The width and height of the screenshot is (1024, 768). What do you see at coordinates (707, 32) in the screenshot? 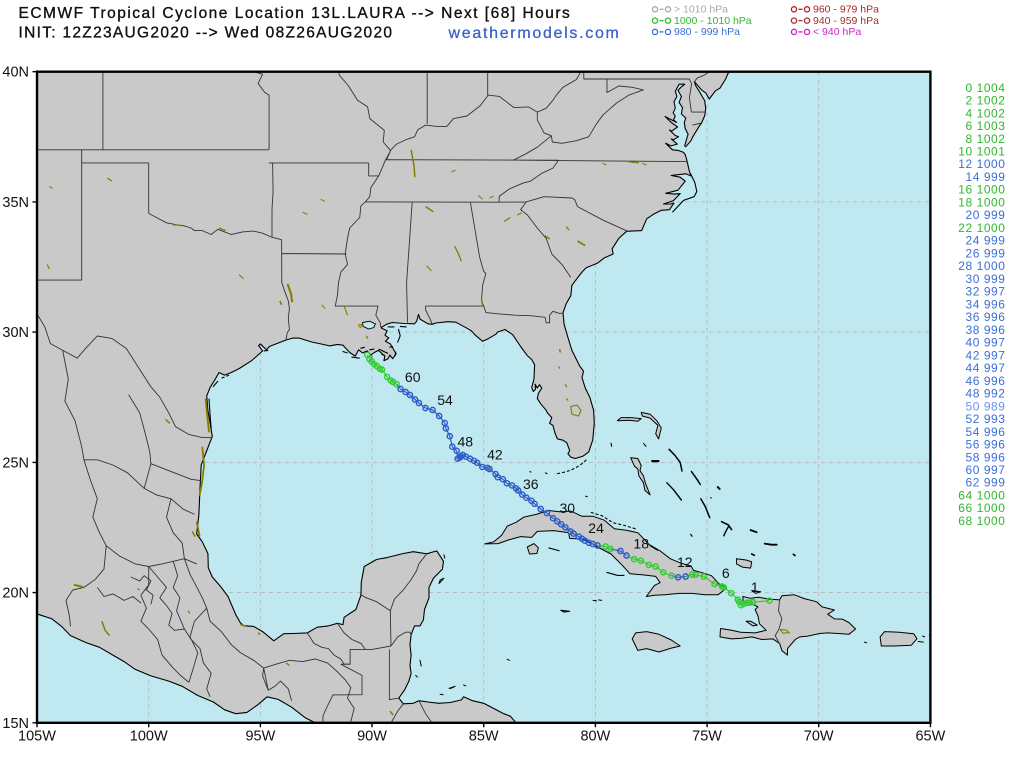
I see `svg-text: 980 - 999 hPa` at bounding box center [707, 32].